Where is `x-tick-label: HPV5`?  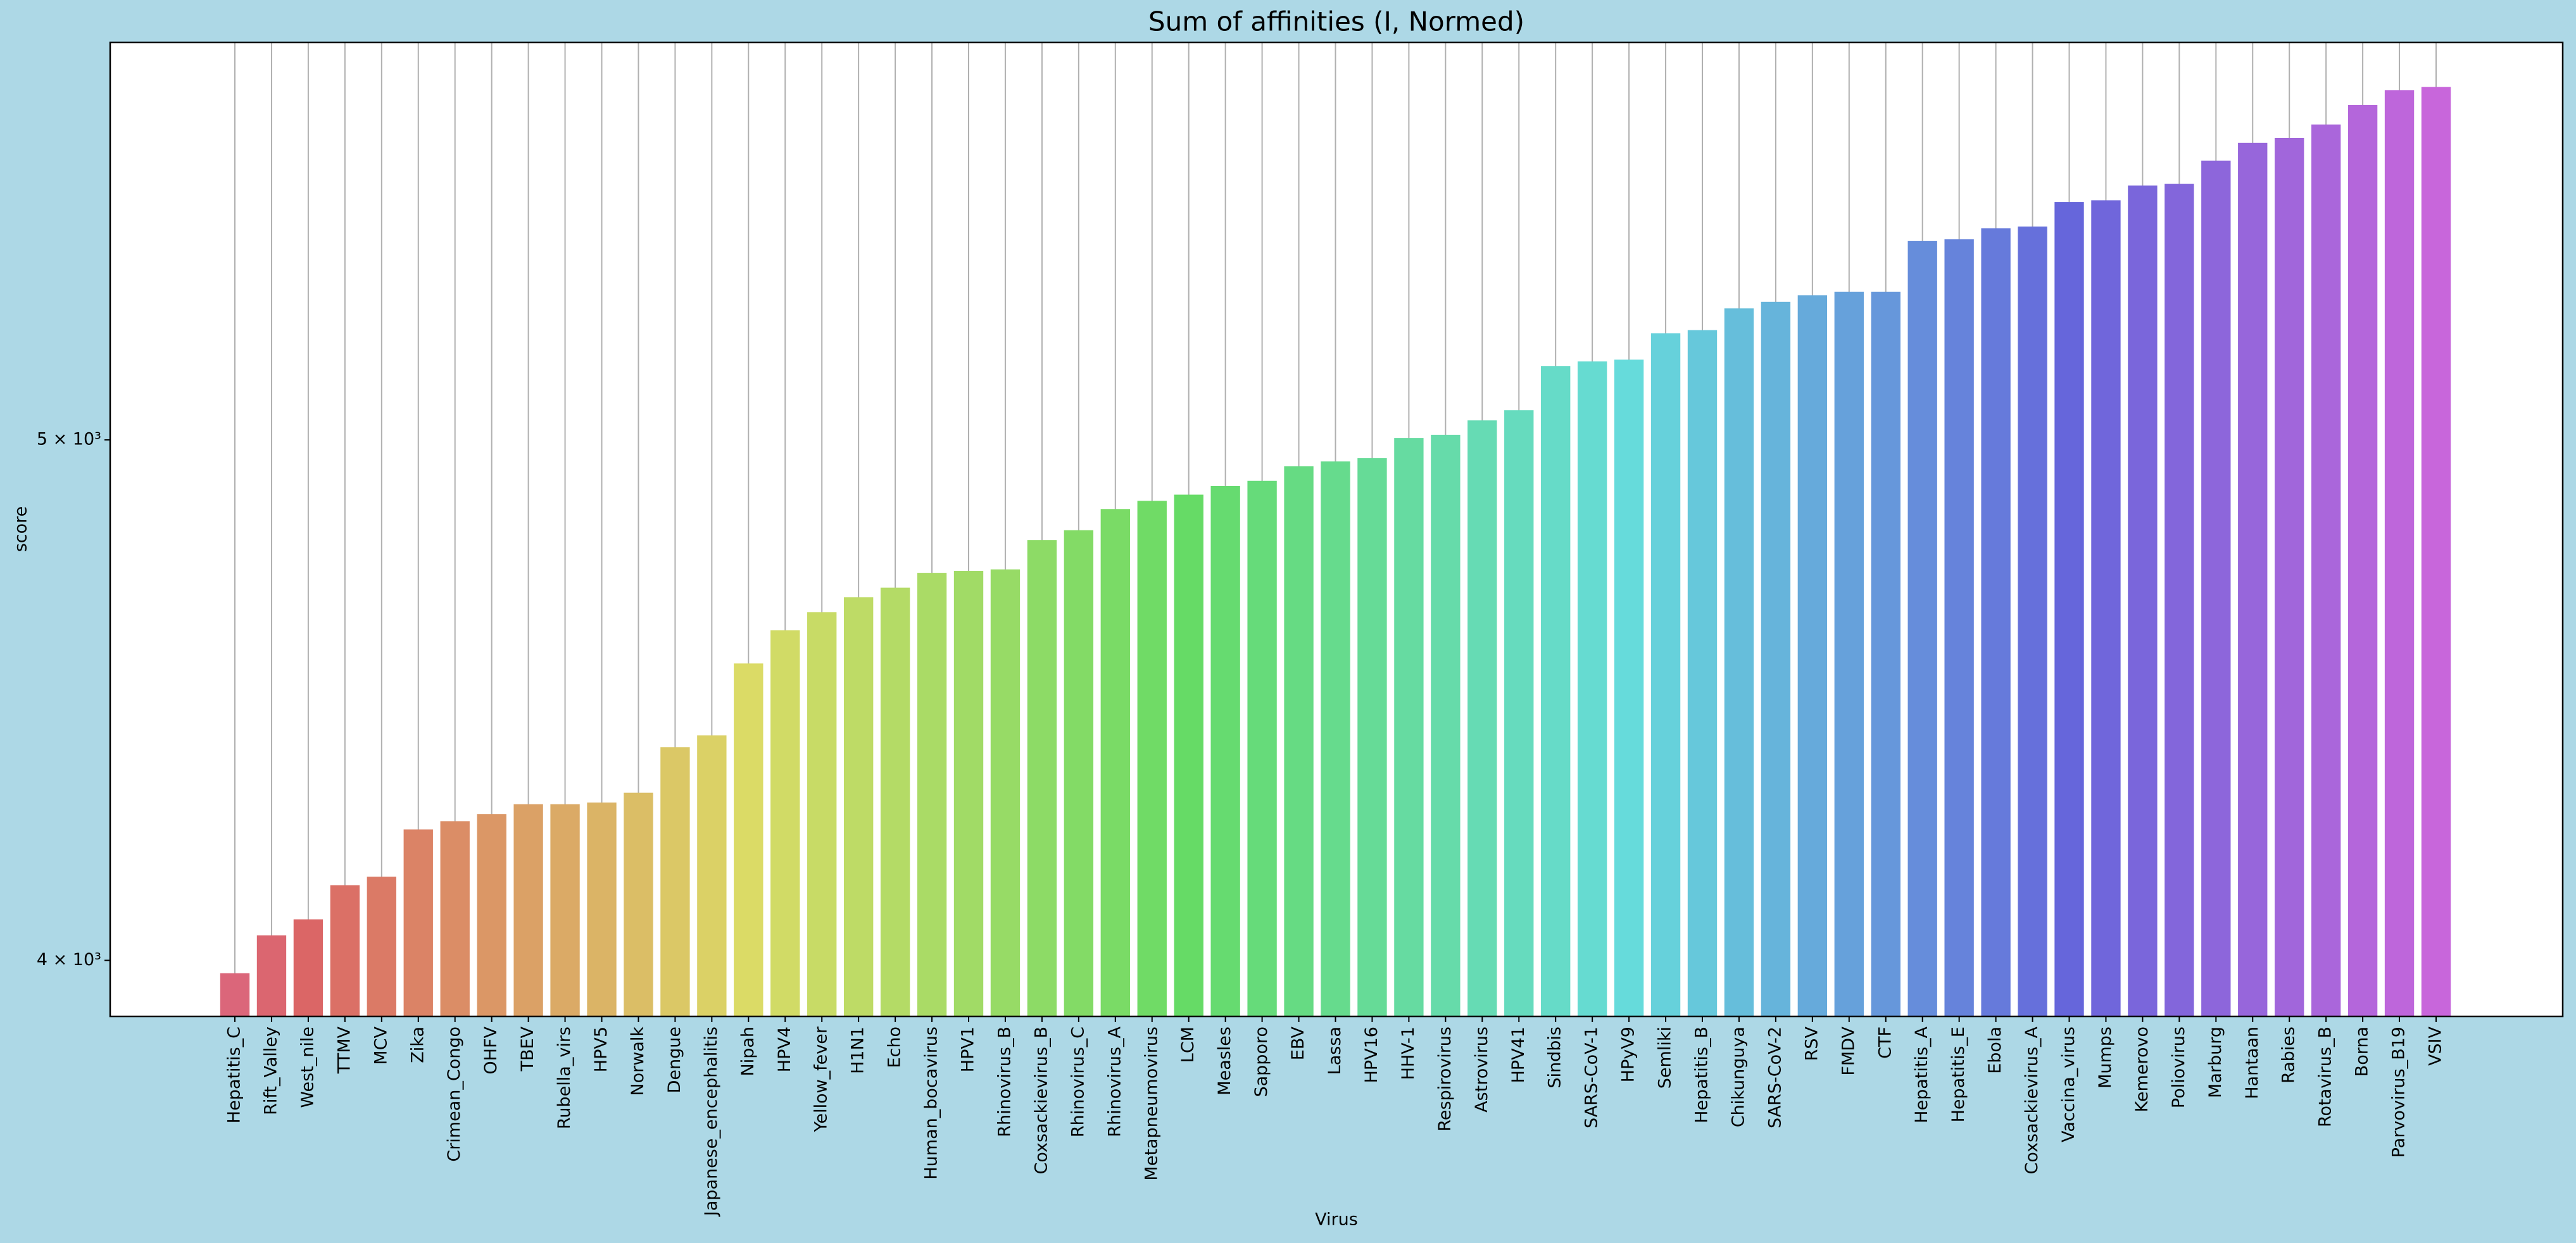 x-tick-label: HPV5 is located at coordinates (601, 1049).